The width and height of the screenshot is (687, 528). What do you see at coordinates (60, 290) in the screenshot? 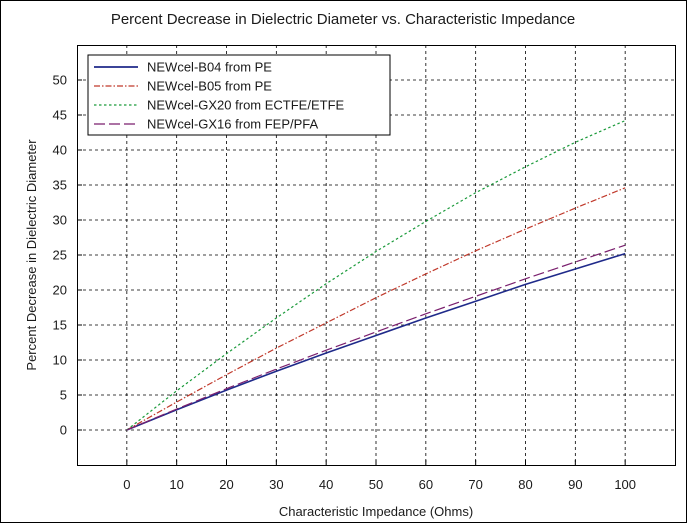
I see `y-tick-label: 20` at bounding box center [60, 290].